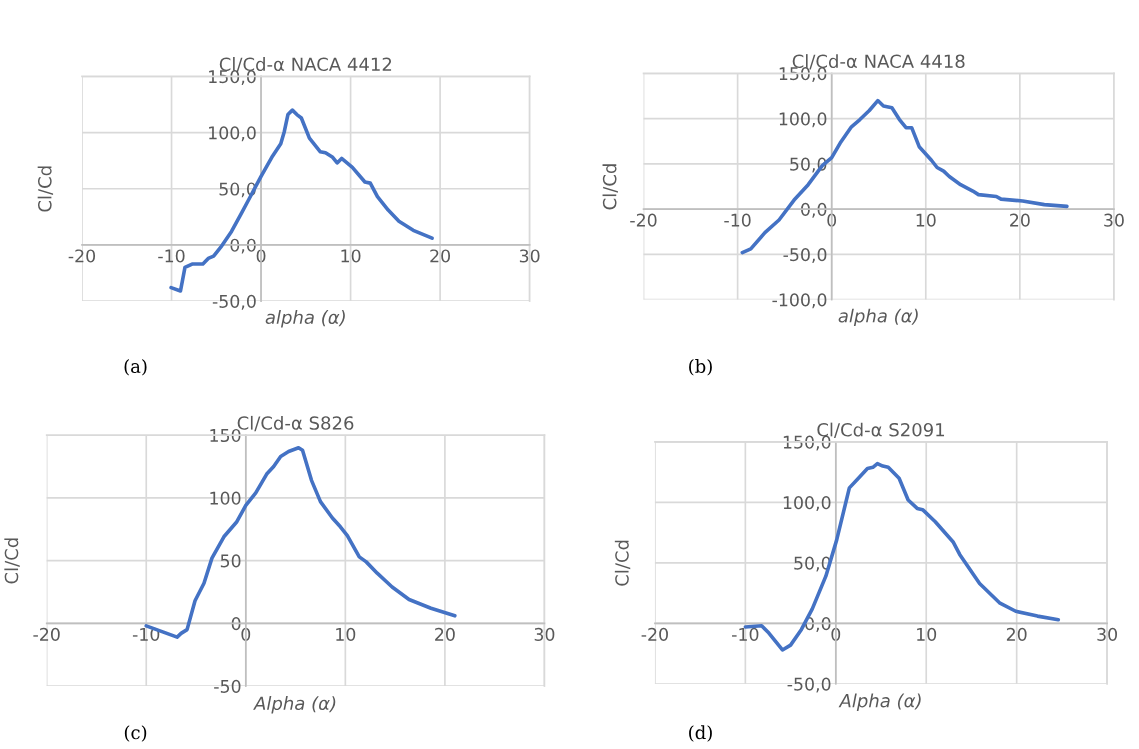 Image resolution: width=1139 pixels, height=749 pixels. Describe the element at coordinates (230, 561) in the screenshot. I see `y-tick-label: 50` at that location.